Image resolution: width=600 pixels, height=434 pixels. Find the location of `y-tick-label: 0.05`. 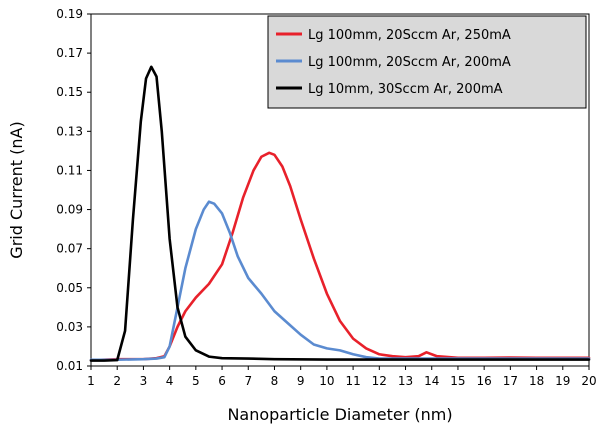

y-tick-label: 0.05 is located at coordinates (69, 288).